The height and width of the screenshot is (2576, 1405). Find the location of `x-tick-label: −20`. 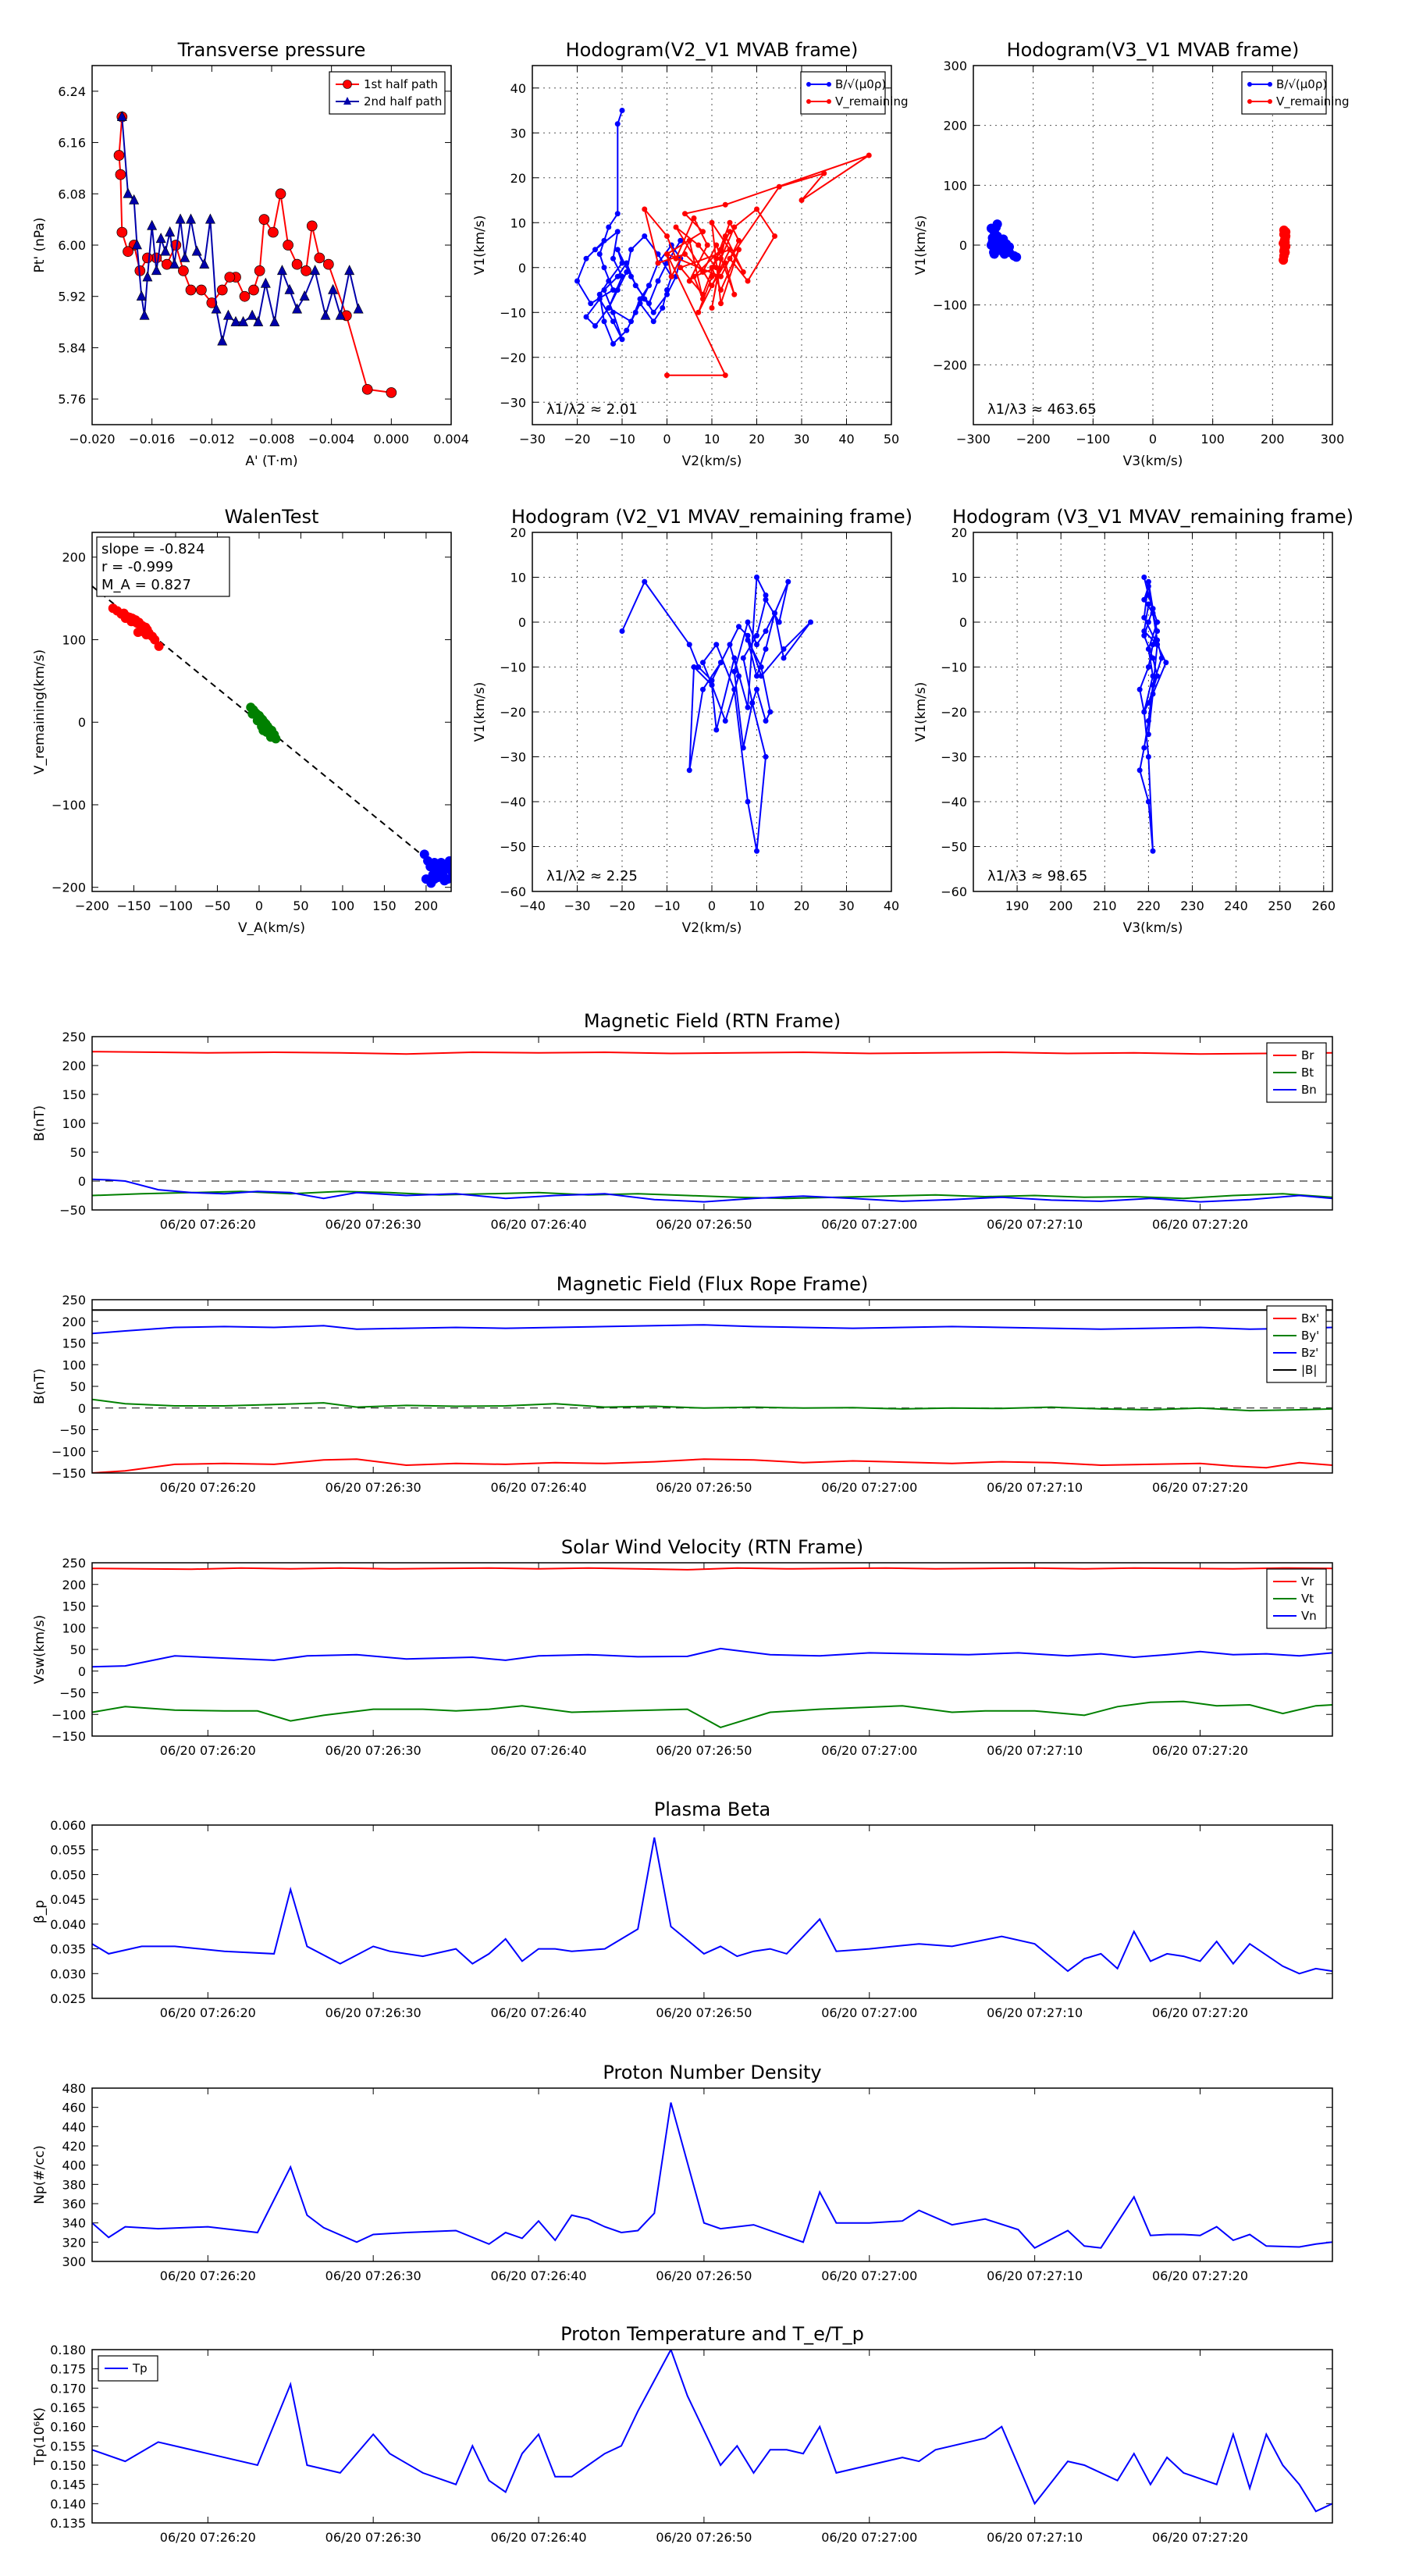

x-tick-label: −20 is located at coordinates (577, 439).